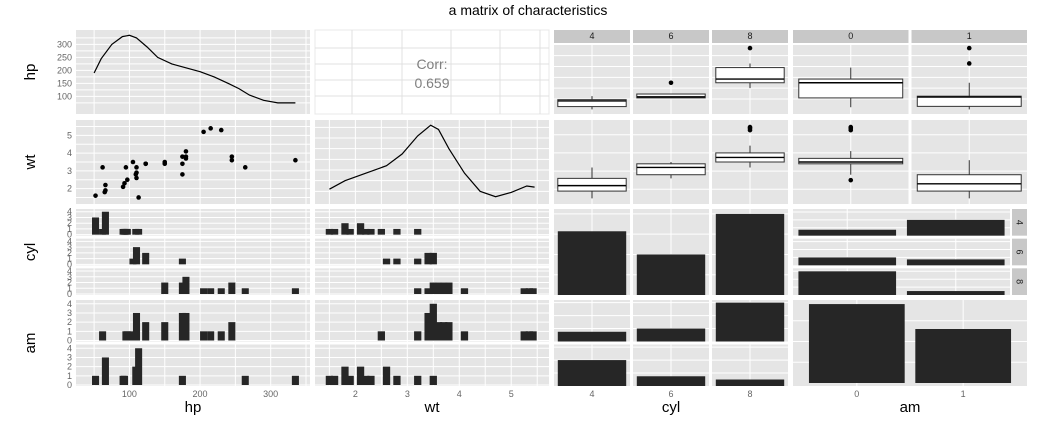 The width and height of the screenshot is (1056, 424). Describe the element at coordinates (671, 407) in the screenshot. I see `x-axis-title-cyl: cyl` at that location.